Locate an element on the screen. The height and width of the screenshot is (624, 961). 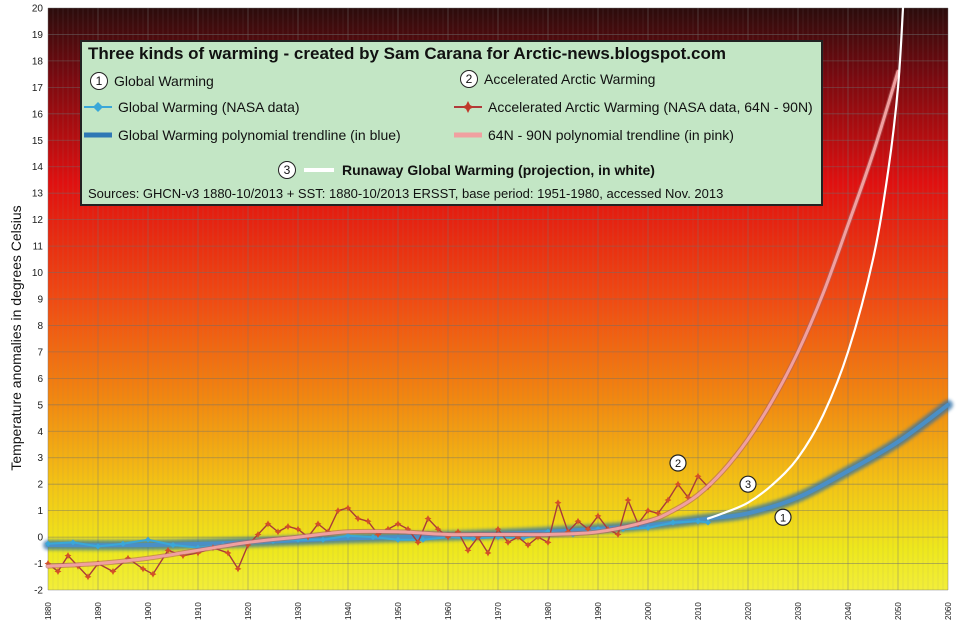
x-tick-label: 1950 is located at coordinates (398, 611).